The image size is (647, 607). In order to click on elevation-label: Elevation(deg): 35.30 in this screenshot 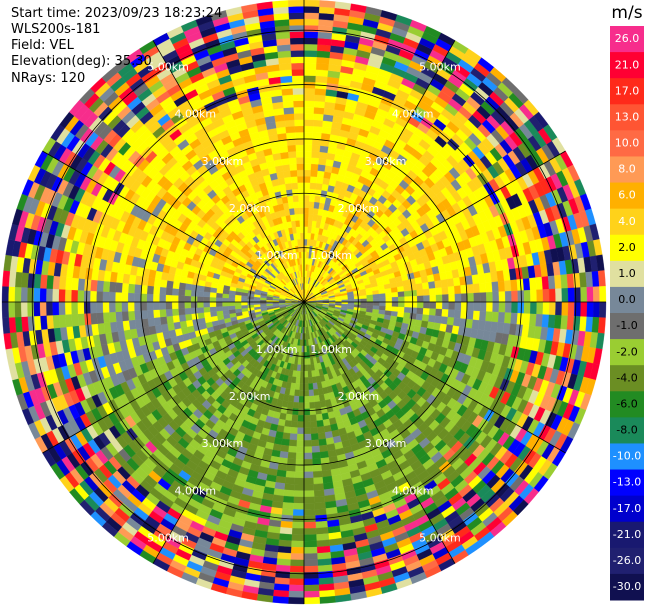, I will do `click(81, 61)`.